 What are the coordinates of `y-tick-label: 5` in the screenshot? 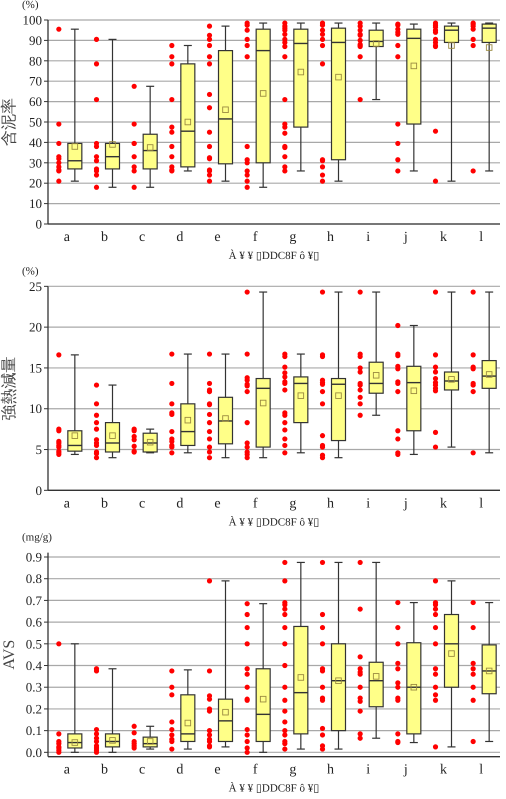 It's located at (39, 450).